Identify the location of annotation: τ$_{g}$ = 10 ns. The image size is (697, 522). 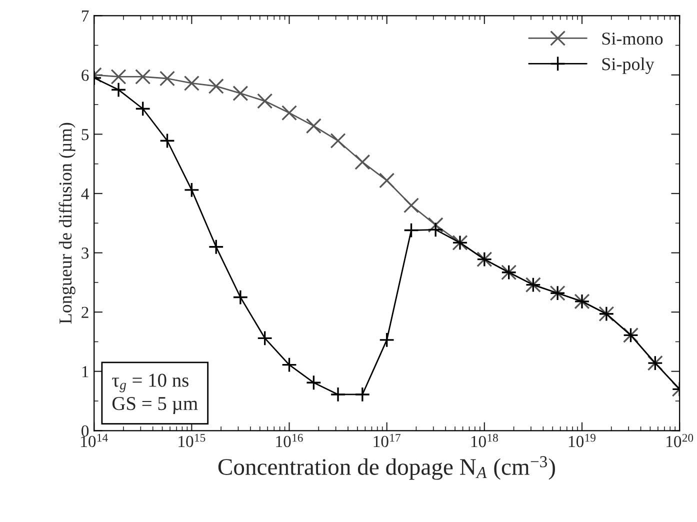
(150, 383).